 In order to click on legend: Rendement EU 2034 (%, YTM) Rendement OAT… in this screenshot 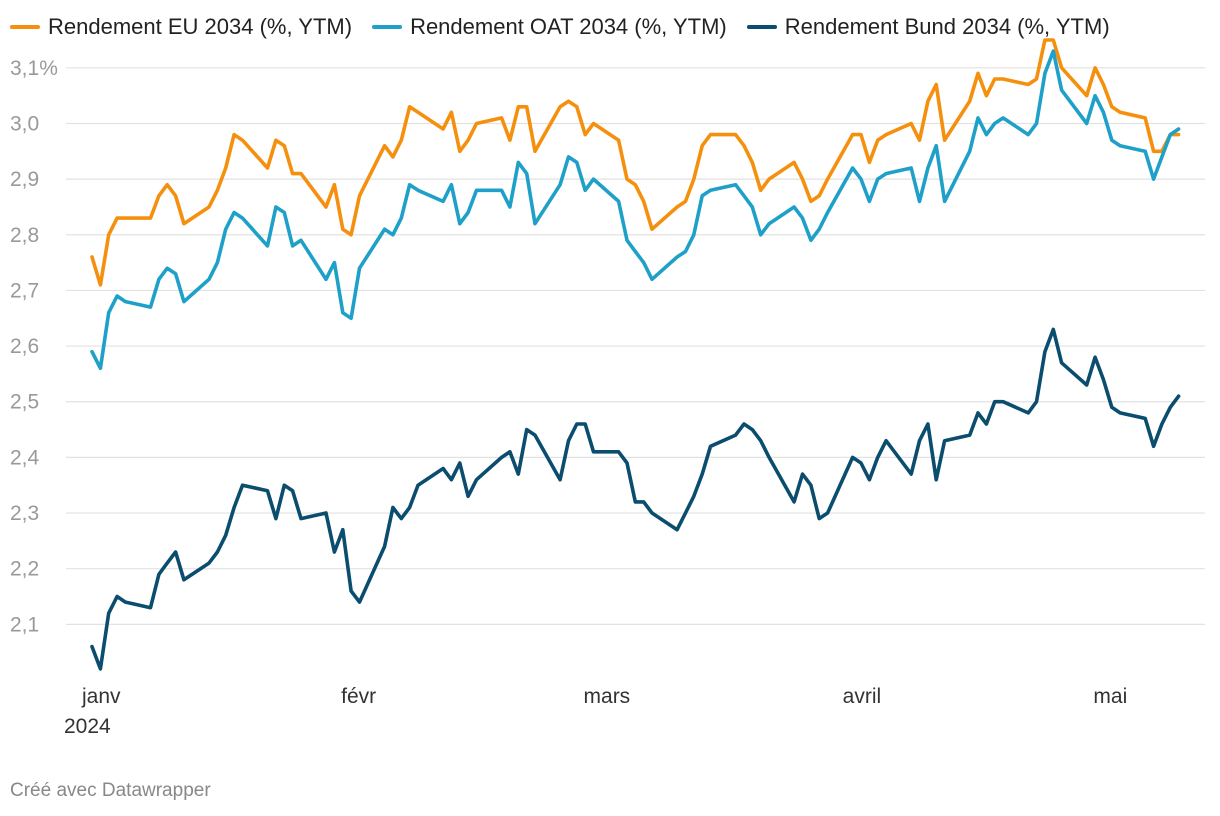, I will do `click(560, 27)`.